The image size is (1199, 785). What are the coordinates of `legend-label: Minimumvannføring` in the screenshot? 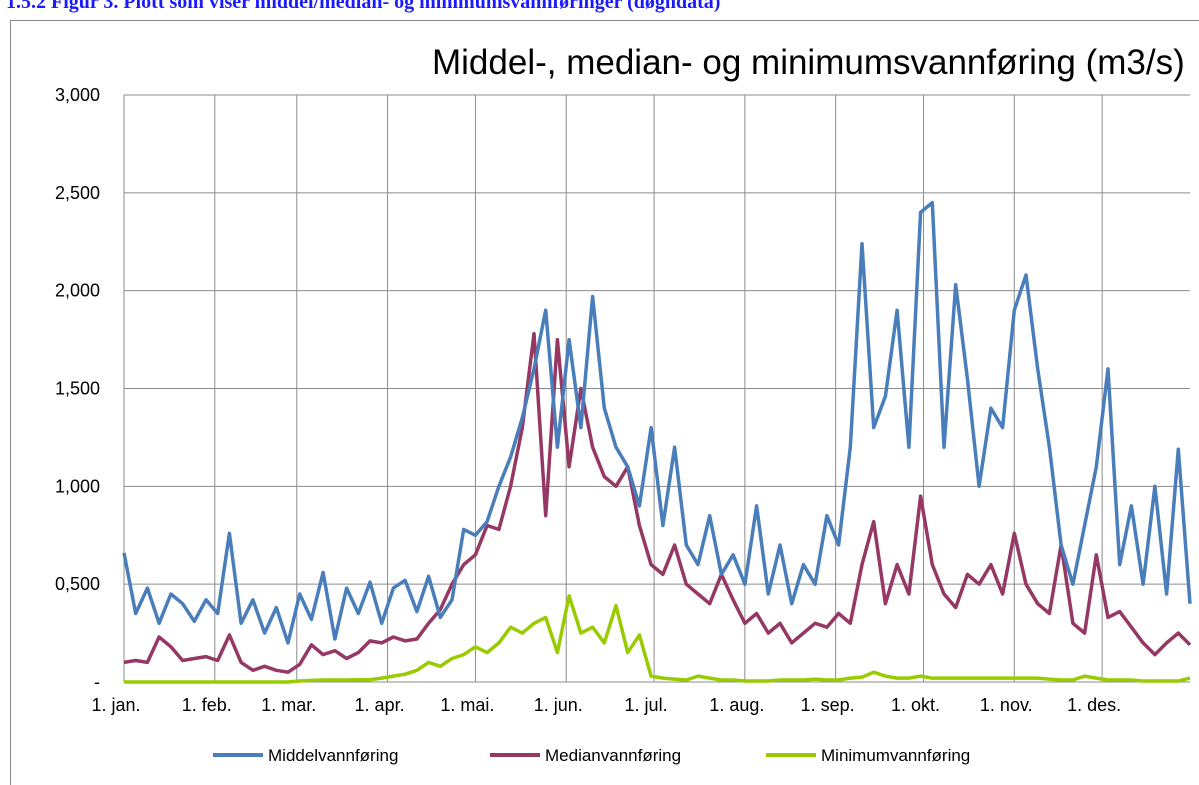 It's located at (895, 755).